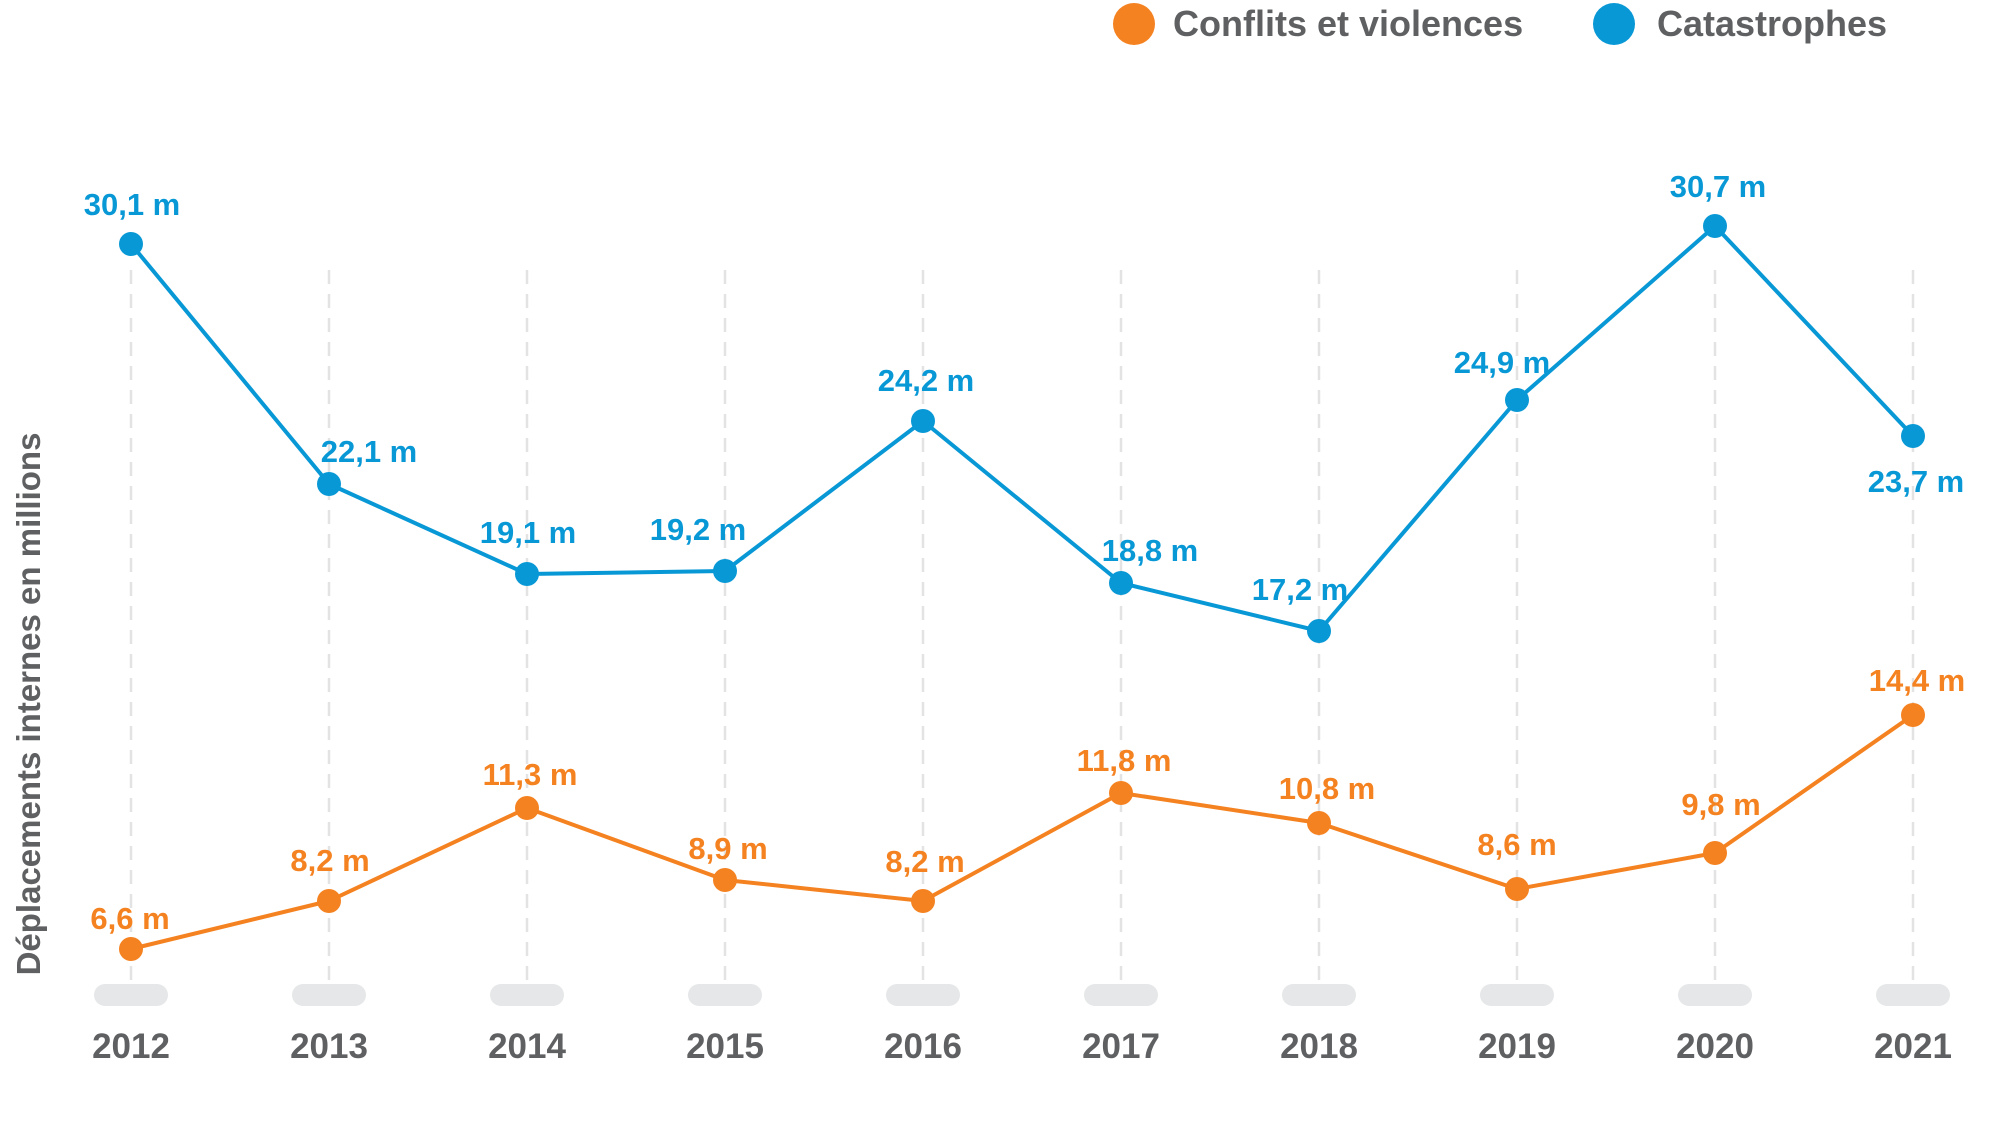 Image resolution: width=2000 pixels, height=1138 pixels. What do you see at coordinates (131, 1046) in the screenshot?
I see `x-tick-label: 2012` at bounding box center [131, 1046].